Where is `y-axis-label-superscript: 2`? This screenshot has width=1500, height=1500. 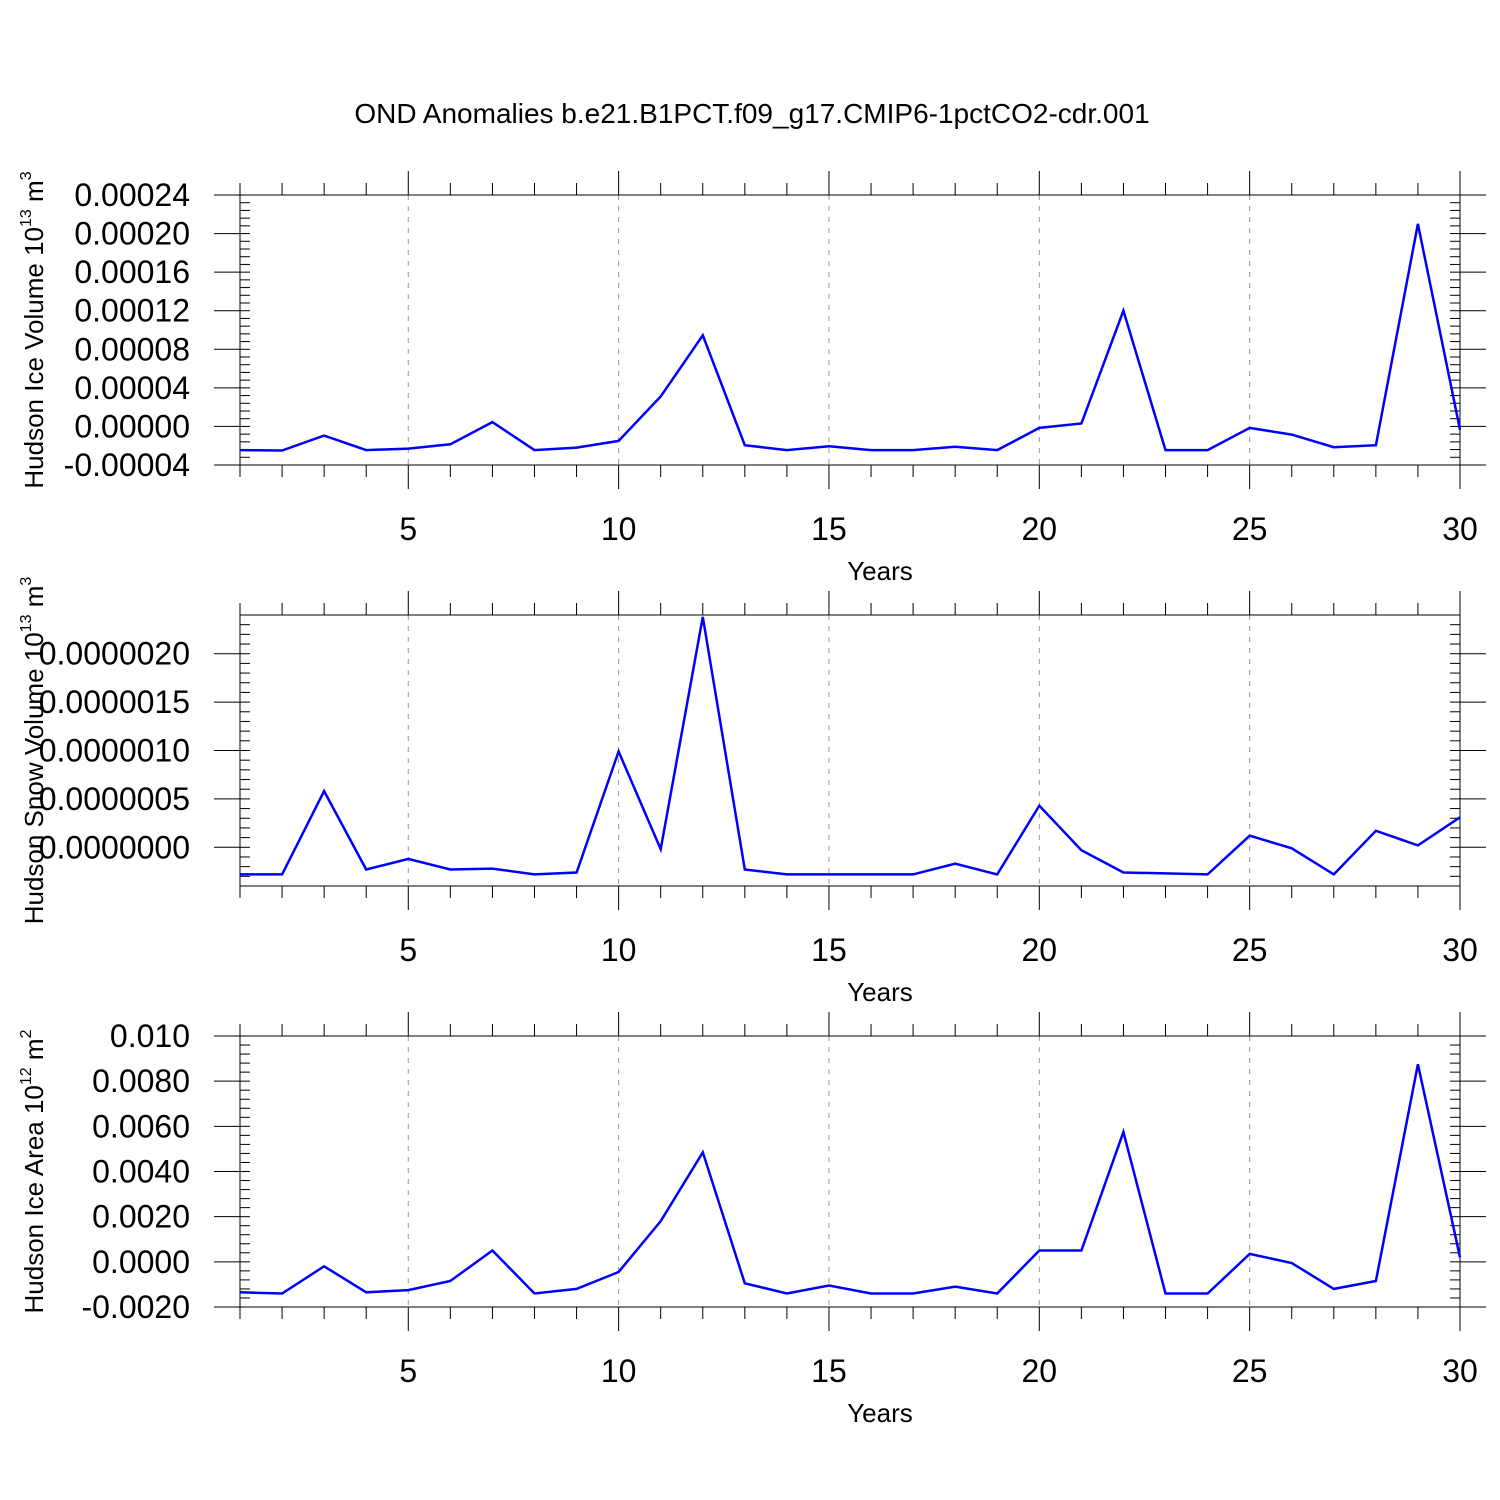
y-axis-label-superscript: 2 is located at coordinates (26, 1033).